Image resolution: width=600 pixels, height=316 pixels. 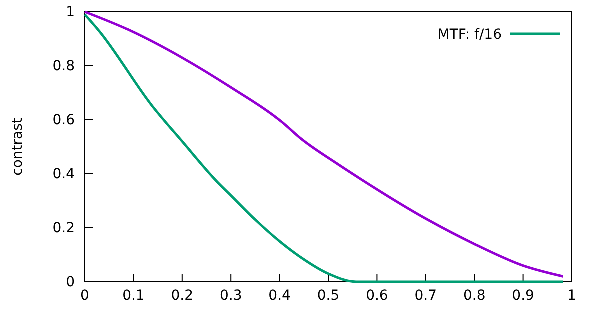 What do you see at coordinates (231, 296) in the screenshot?
I see `x-tick-label: 0.3` at bounding box center [231, 296].